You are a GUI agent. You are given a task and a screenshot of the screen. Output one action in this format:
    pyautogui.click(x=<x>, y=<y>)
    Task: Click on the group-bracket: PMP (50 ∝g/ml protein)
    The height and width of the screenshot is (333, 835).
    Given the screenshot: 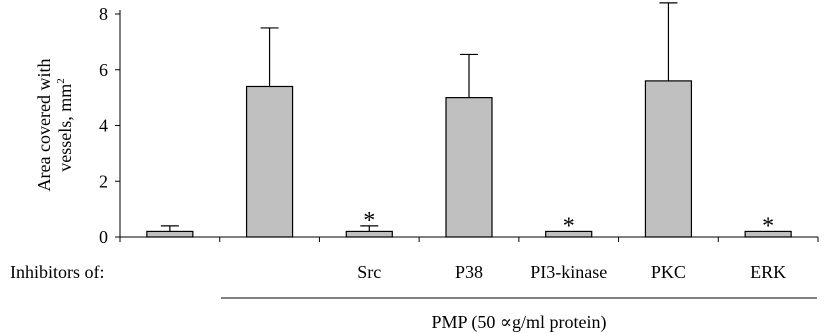 What is the action you would take?
    pyautogui.click(x=519, y=315)
    